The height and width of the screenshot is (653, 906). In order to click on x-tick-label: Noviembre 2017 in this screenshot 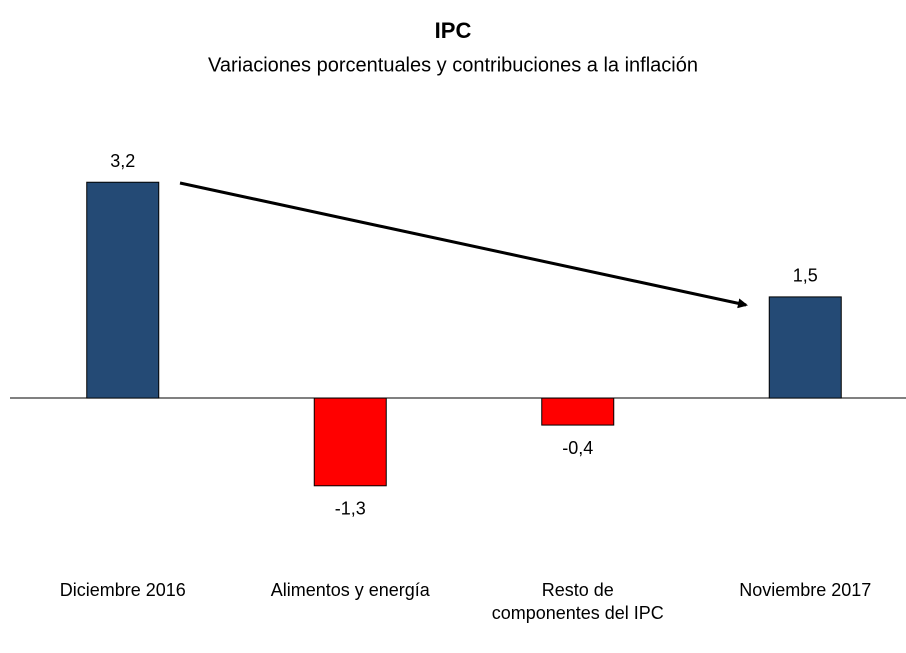, I will do `click(805, 590)`.